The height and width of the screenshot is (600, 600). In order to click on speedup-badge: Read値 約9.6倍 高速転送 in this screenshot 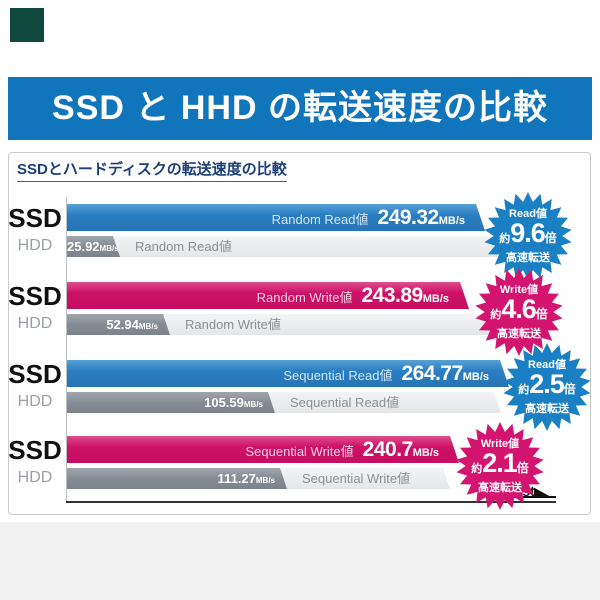, I will do `click(528, 236)`.